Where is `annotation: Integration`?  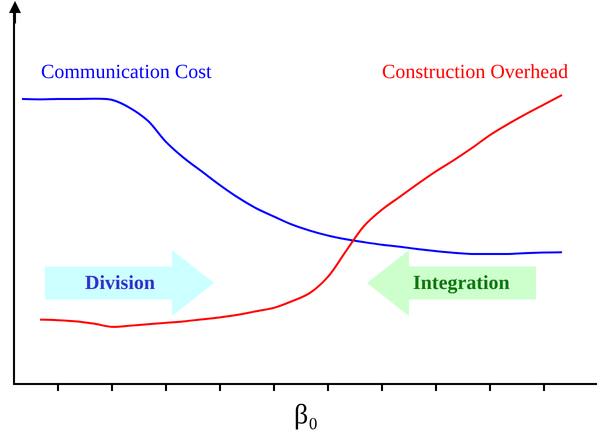
annotation: Integration is located at coordinates (461, 283).